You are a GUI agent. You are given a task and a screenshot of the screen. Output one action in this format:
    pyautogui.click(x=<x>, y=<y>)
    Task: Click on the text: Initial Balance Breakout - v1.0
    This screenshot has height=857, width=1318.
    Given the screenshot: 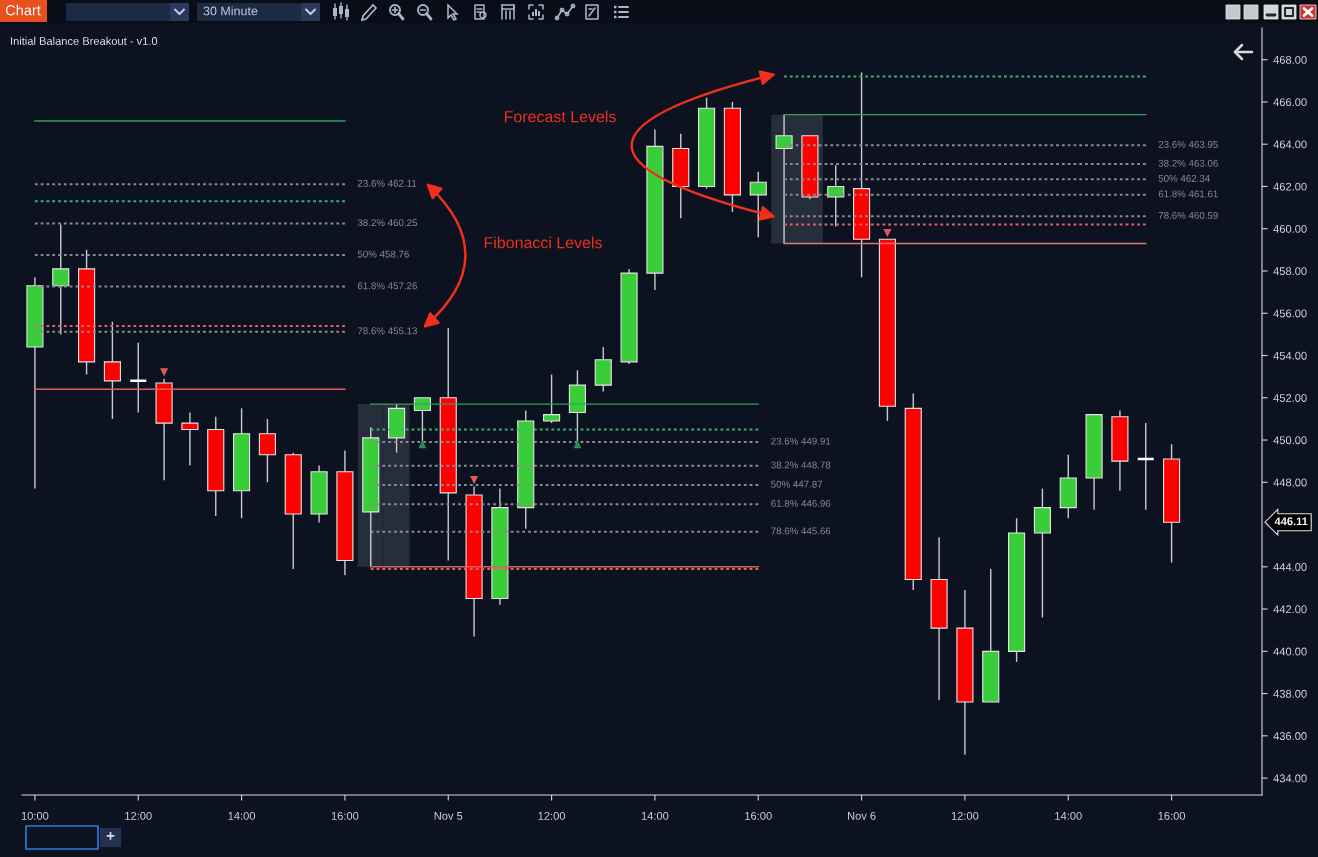 What is the action you would take?
    pyautogui.click(x=84, y=40)
    